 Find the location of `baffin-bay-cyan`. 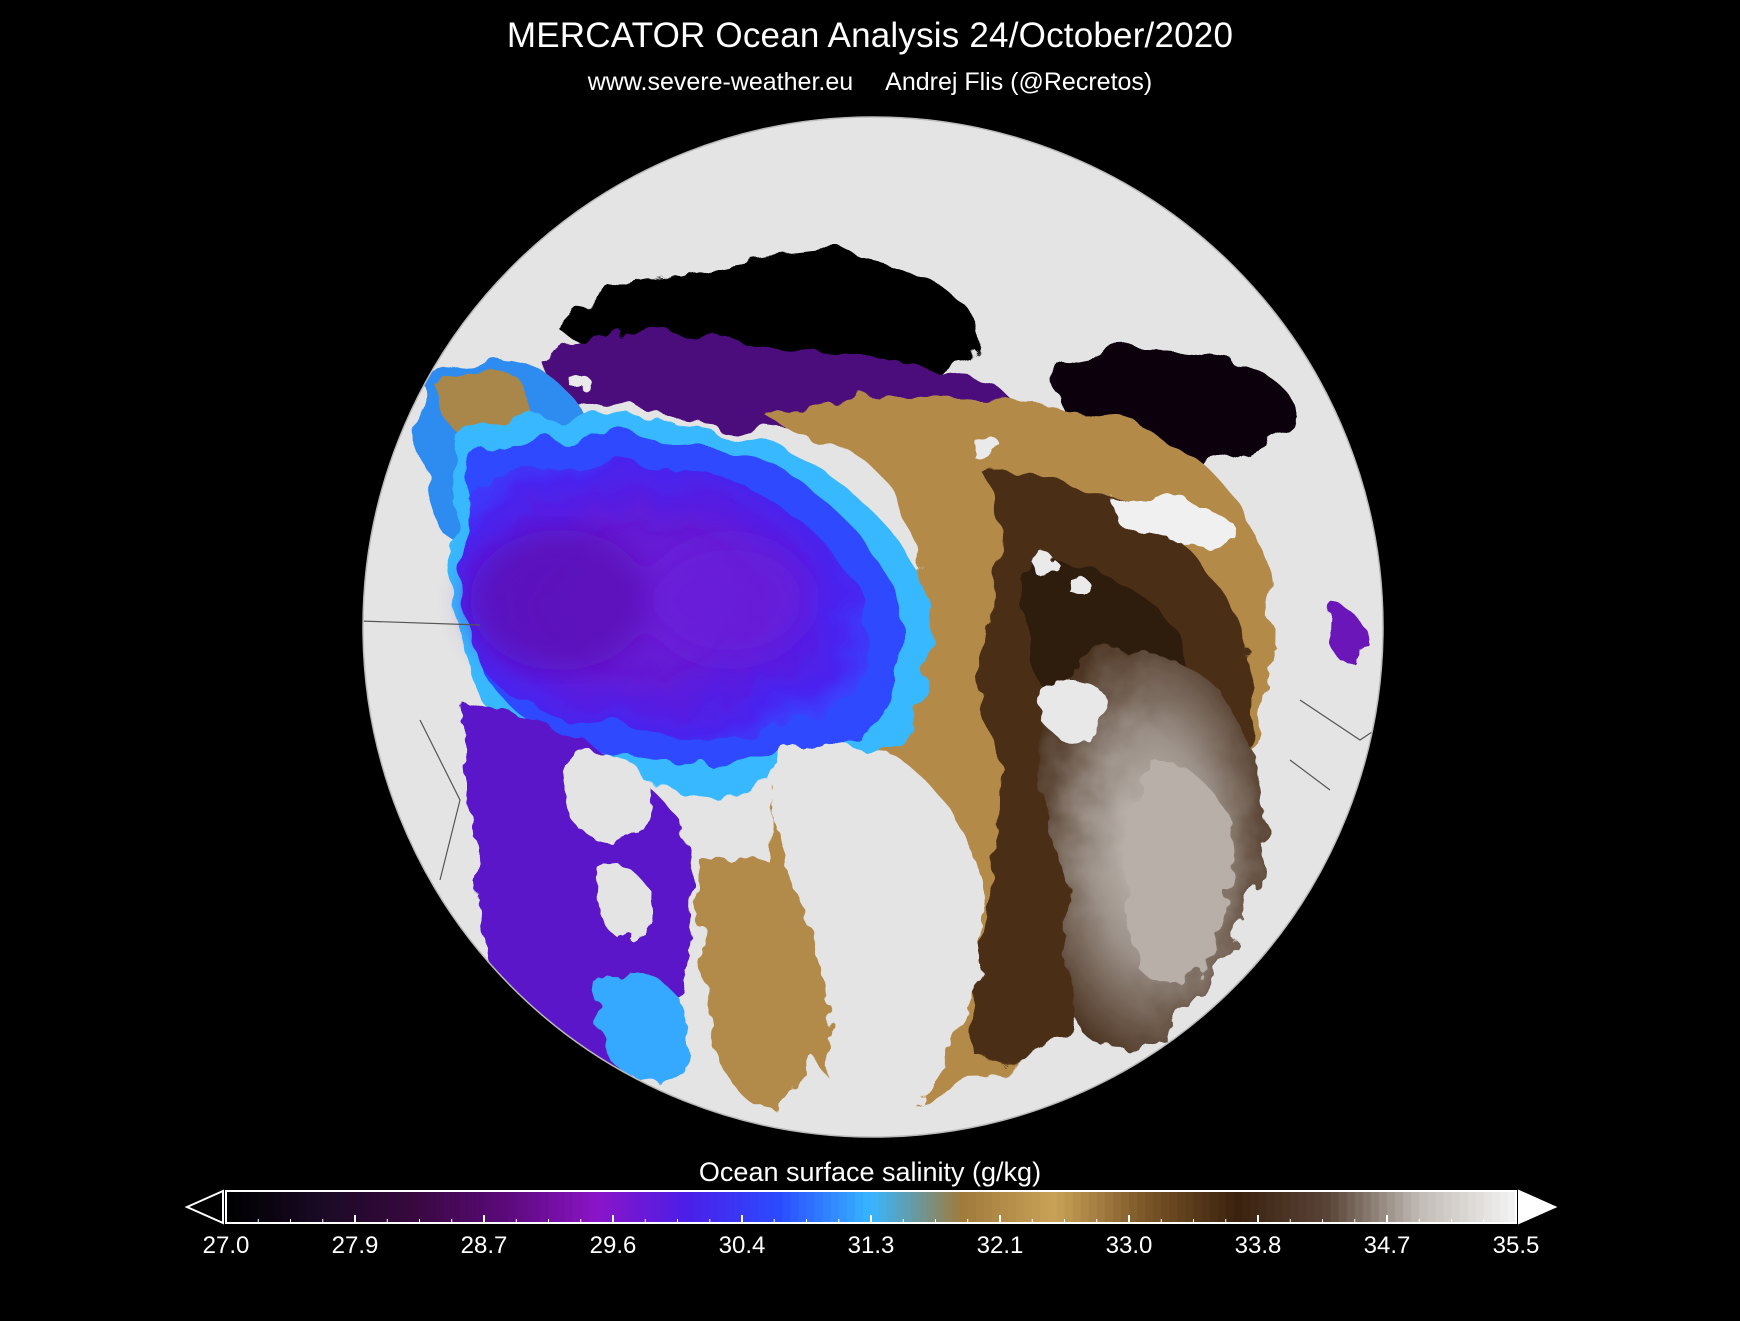

baffin-bay-cyan is located at coordinates (643, 1028).